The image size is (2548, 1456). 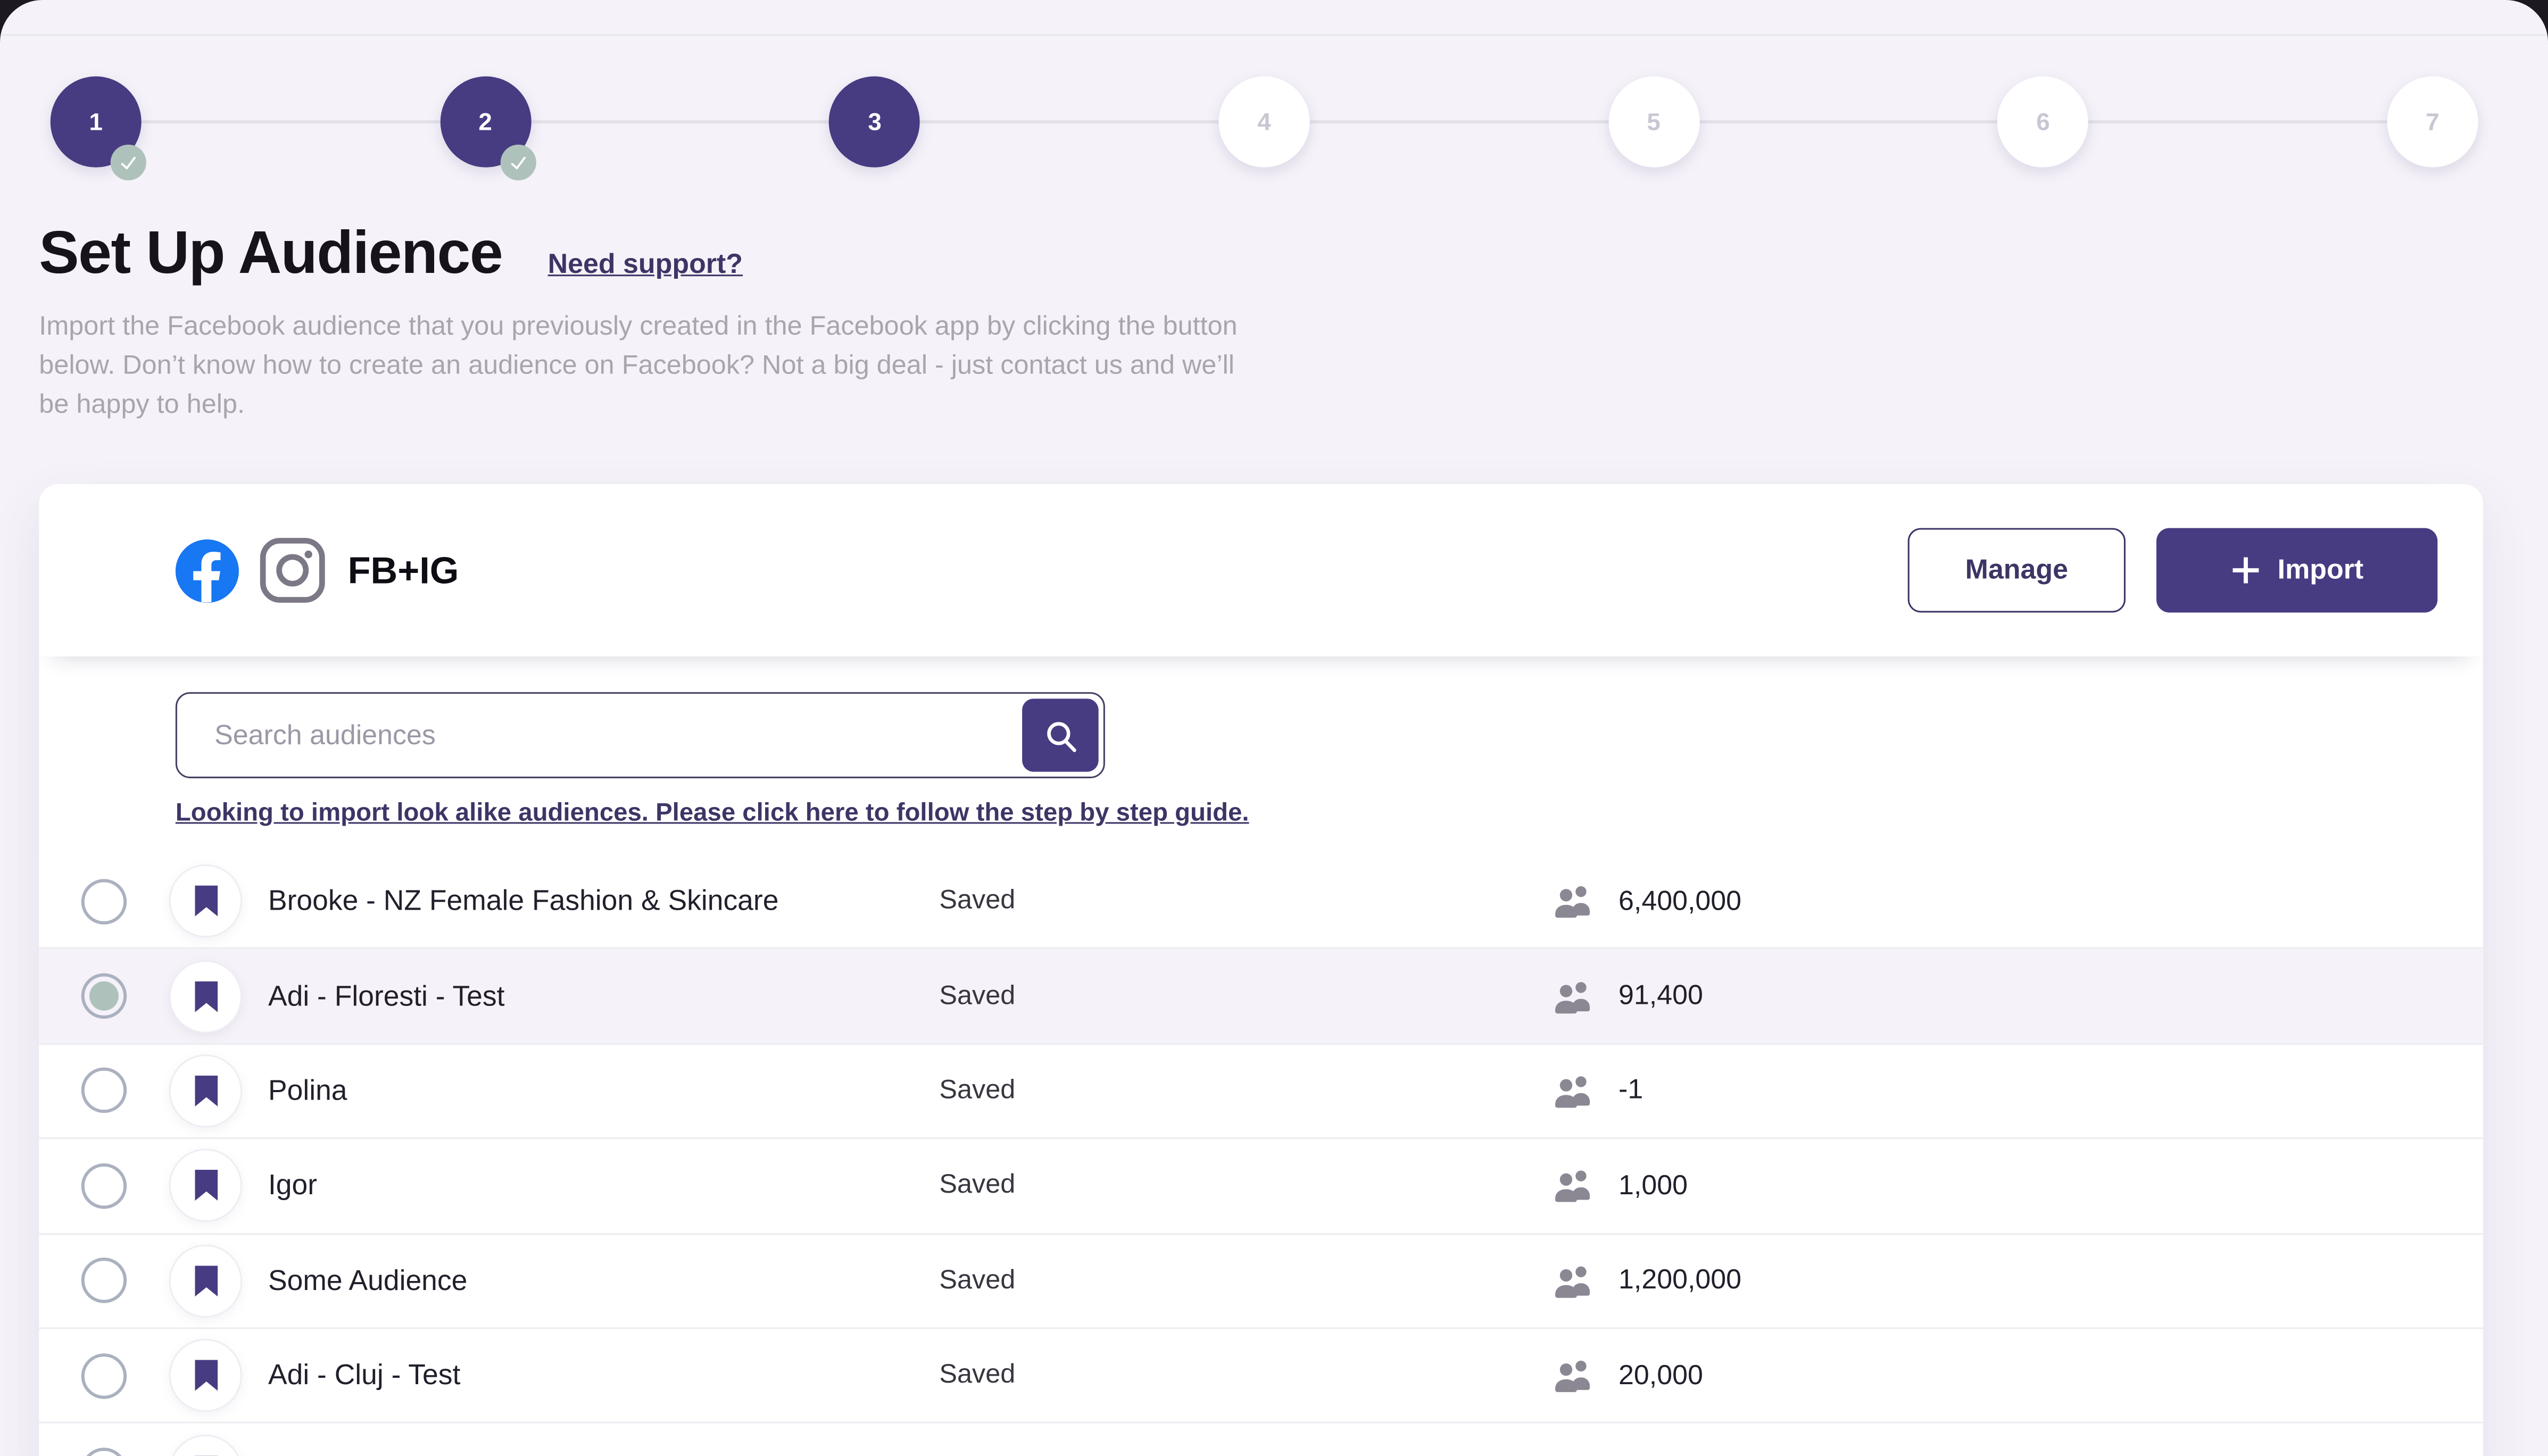 I want to click on audience-name: Some Audience, so click(x=368, y=1280).